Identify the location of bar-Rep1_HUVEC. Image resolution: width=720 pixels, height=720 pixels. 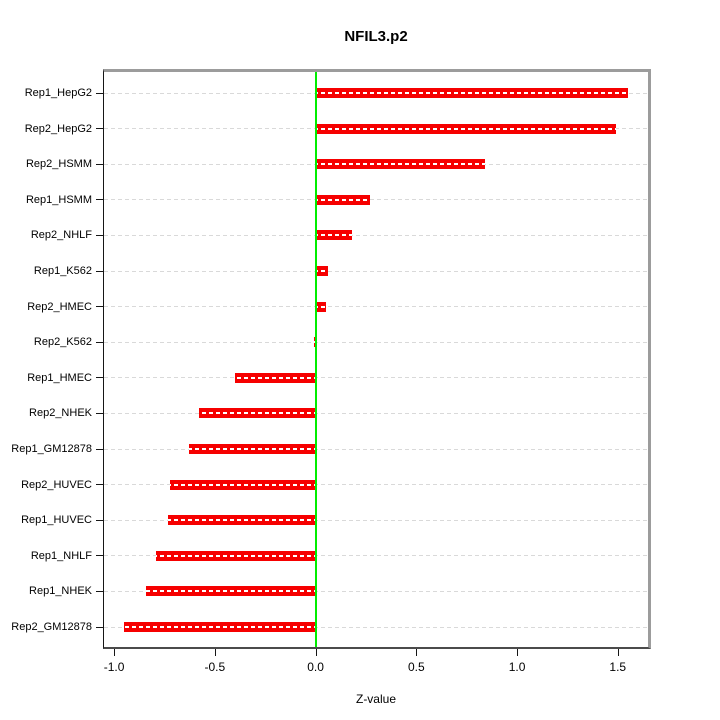
(242, 520).